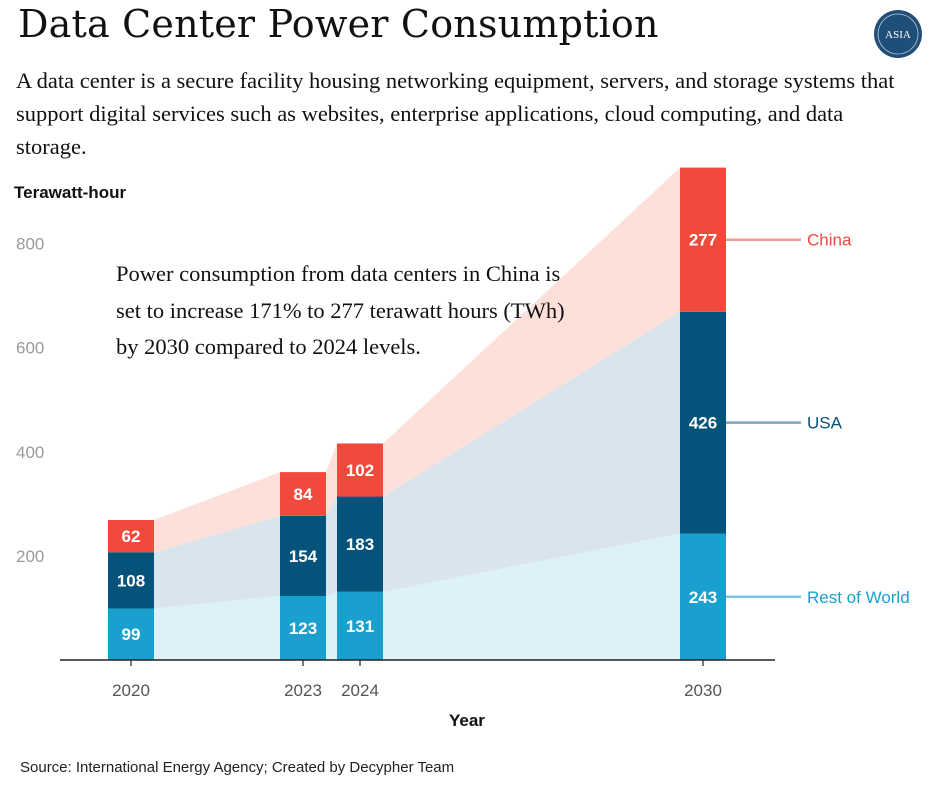 Image resolution: width=940 pixels, height=788 pixels. What do you see at coordinates (303, 690) in the screenshot?
I see `x-tick-label: 2023` at bounding box center [303, 690].